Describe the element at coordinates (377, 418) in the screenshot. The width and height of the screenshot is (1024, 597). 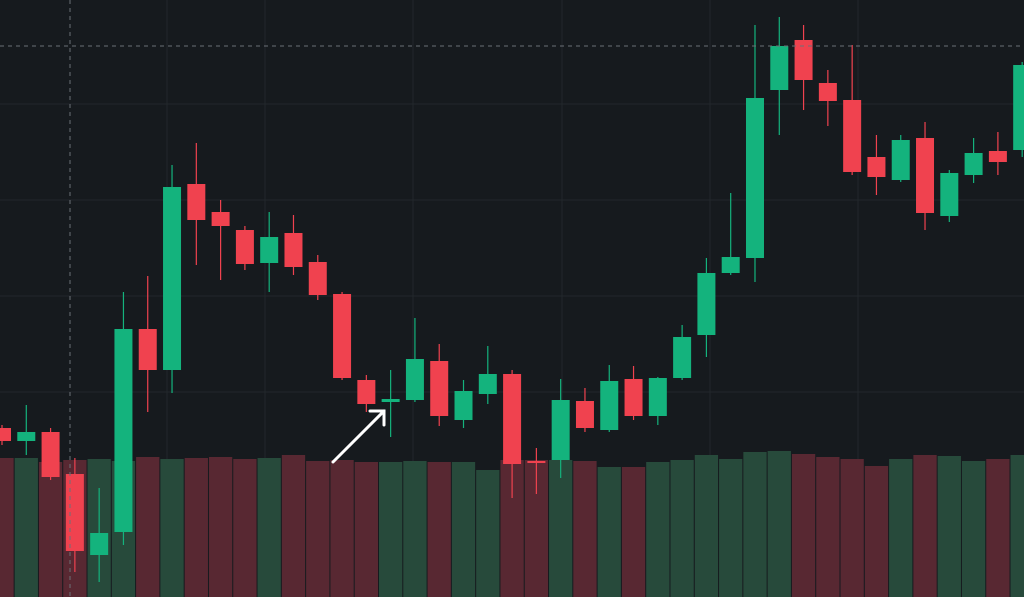
I see `arrow-head` at that location.